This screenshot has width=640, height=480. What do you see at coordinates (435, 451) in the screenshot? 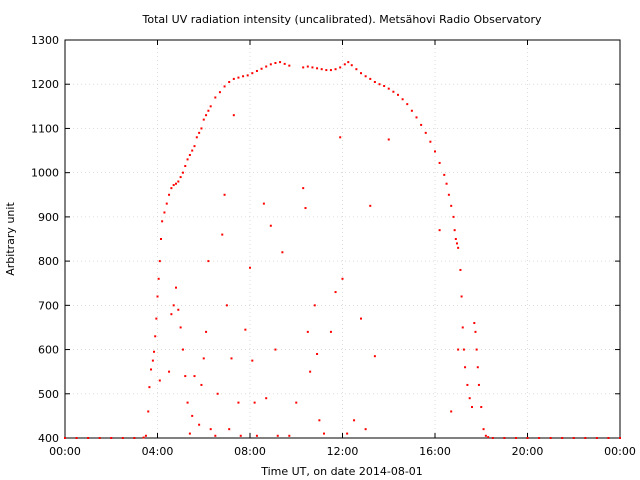
I see `x-tick-label: 16:00` at bounding box center [435, 451].